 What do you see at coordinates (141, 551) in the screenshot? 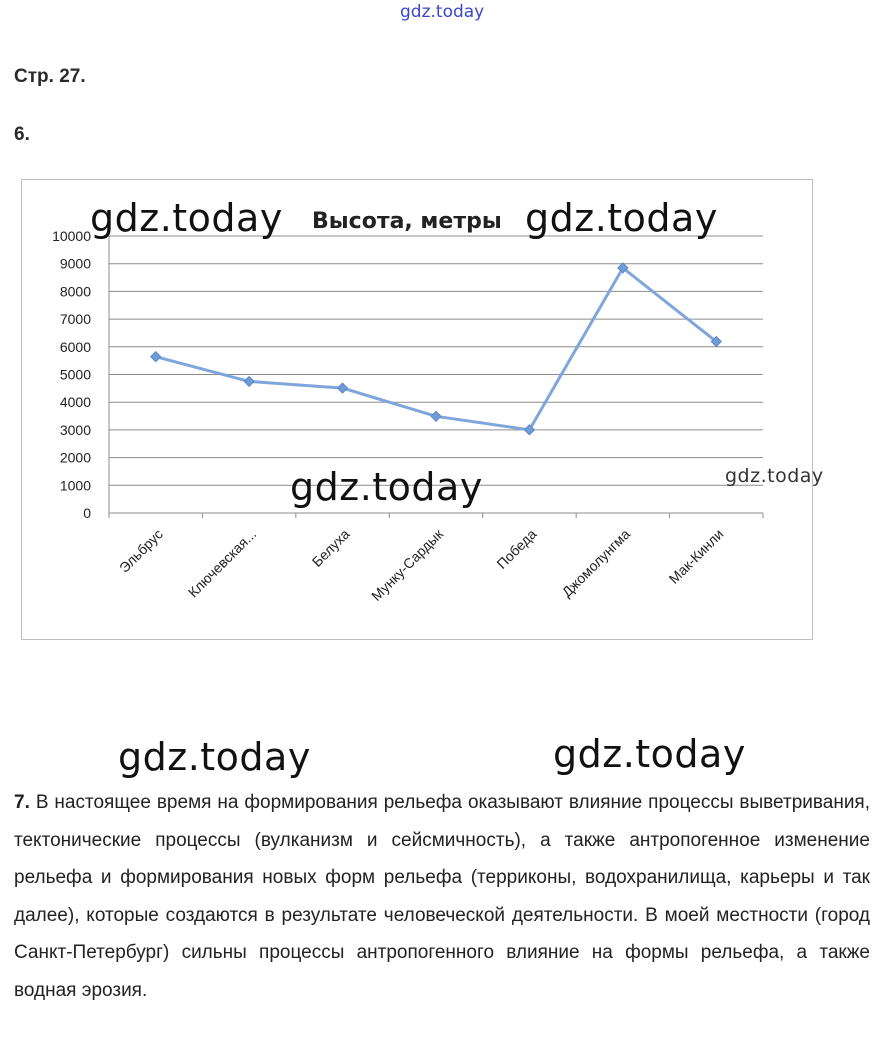
I see `x-tick-label: Эльбрус` at bounding box center [141, 551].